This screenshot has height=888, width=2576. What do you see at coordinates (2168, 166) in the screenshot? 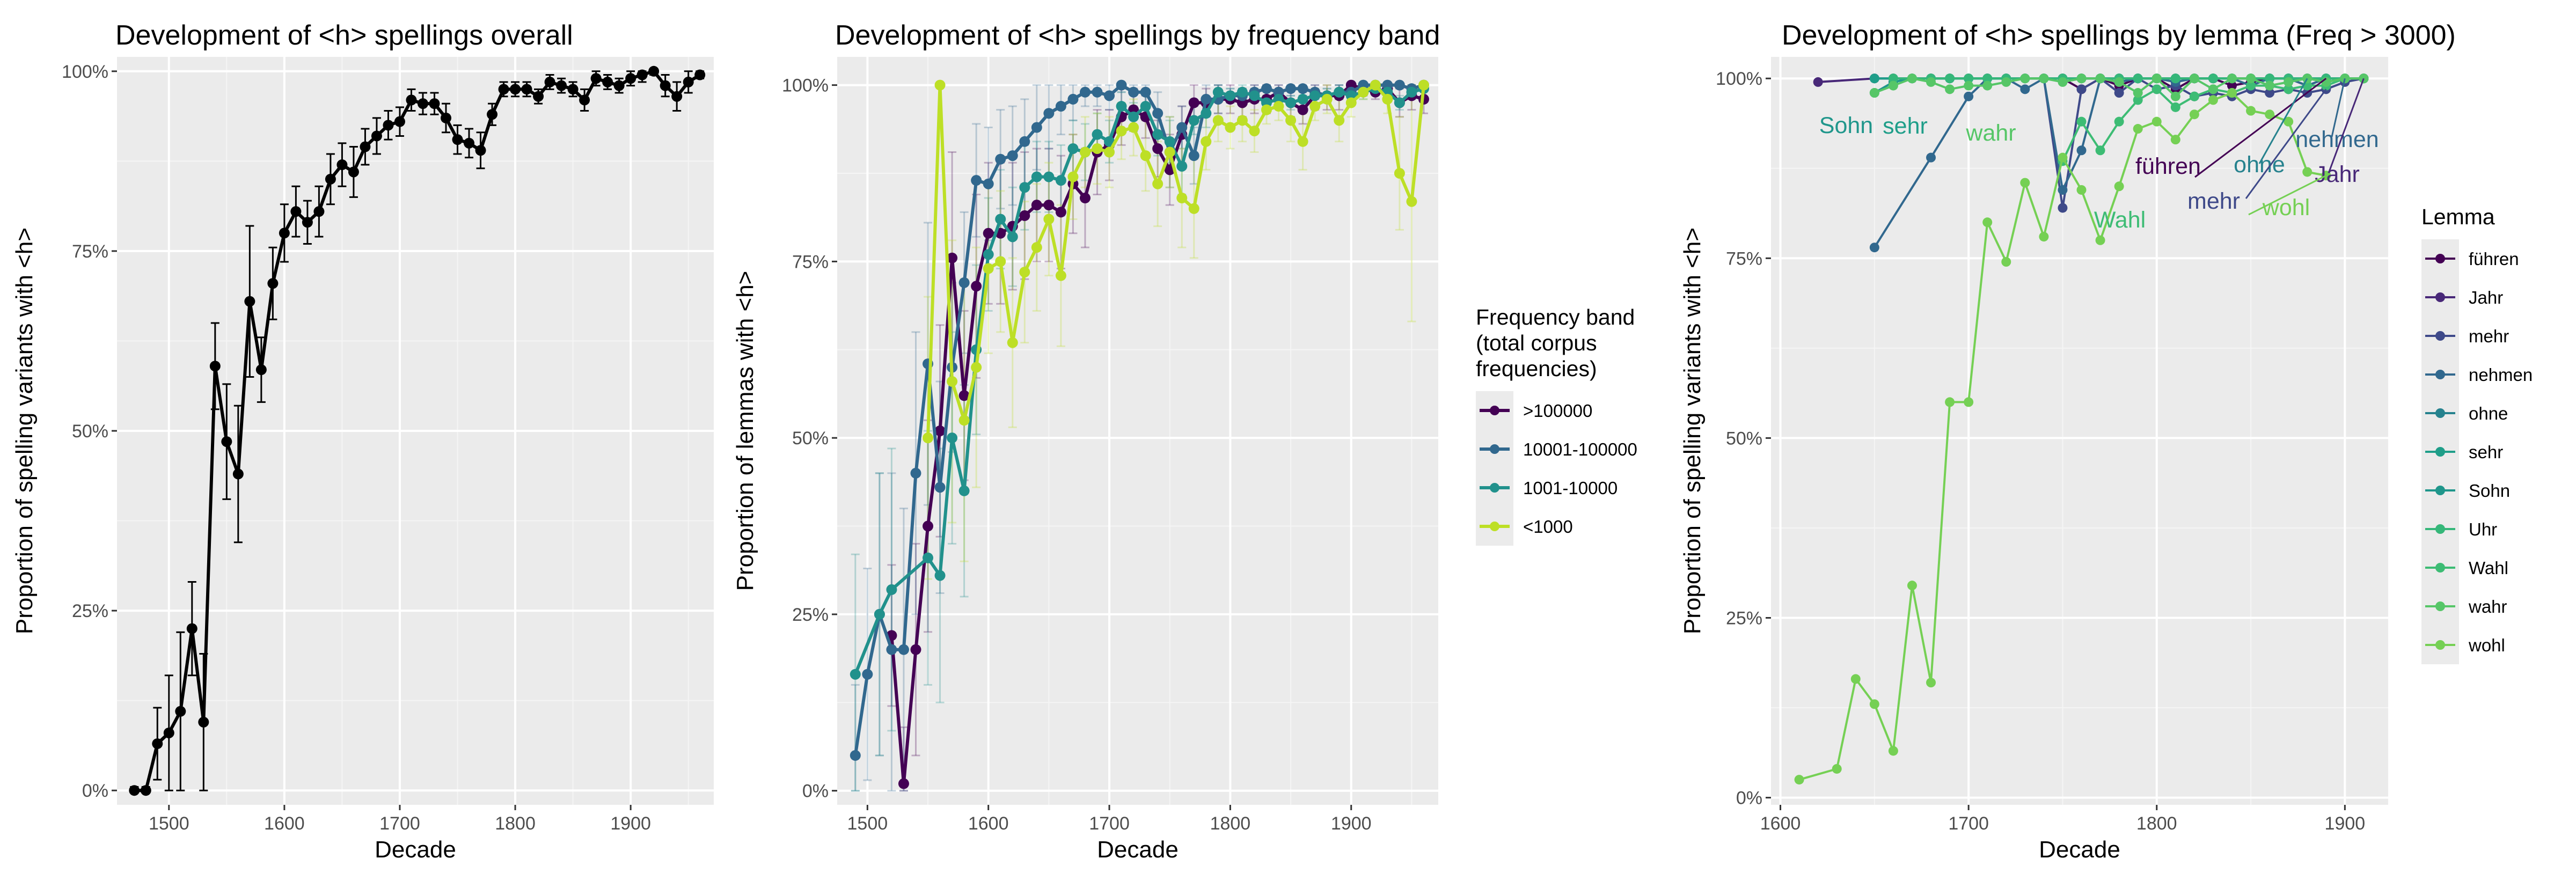
I see `direct-label: führen` at bounding box center [2168, 166].